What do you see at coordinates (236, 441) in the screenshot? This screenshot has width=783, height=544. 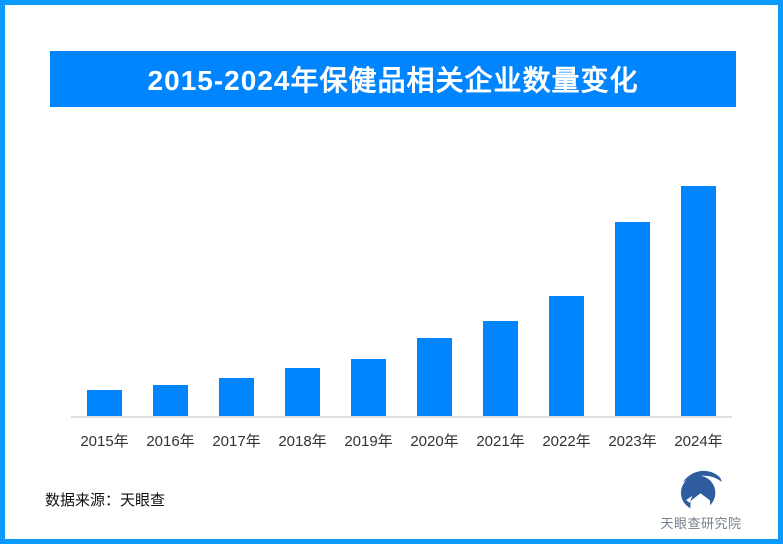 I see `x-axis-tick-label: 2017年` at bounding box center [236, 441].